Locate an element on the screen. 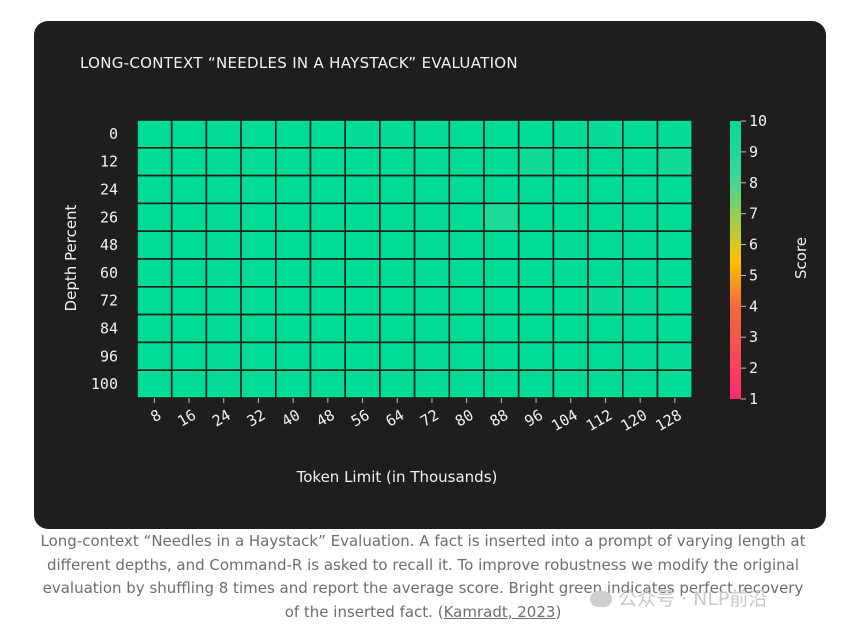 This screenshot has height=632, width=846. y-tick-label: 0 is located at coordinates (113, 134).